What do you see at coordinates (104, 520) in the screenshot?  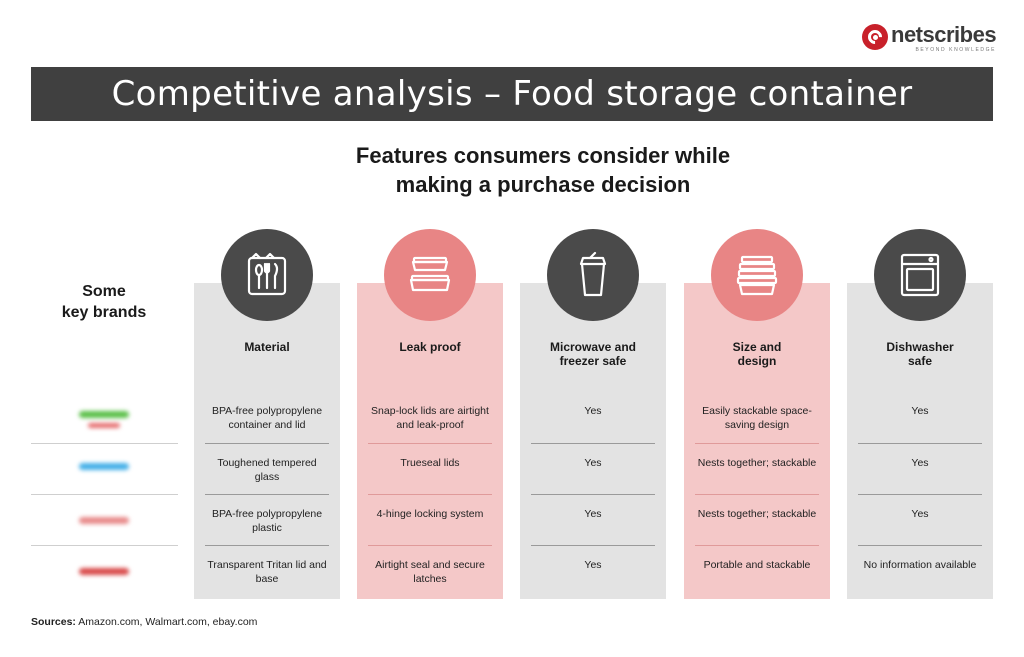 I see `brand-3-logo` at bounding box center [104, 520].